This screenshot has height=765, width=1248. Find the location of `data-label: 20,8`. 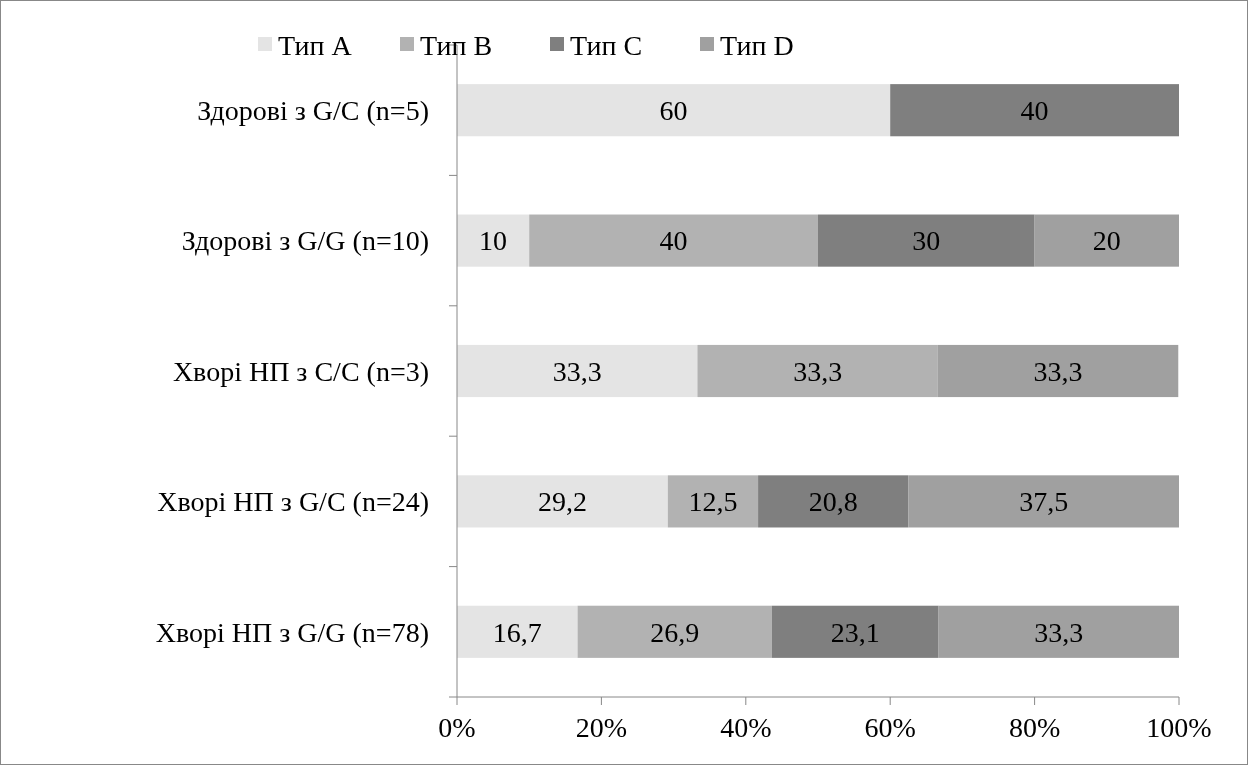

data-label: 20,8 is located at coordinates (833, 502).